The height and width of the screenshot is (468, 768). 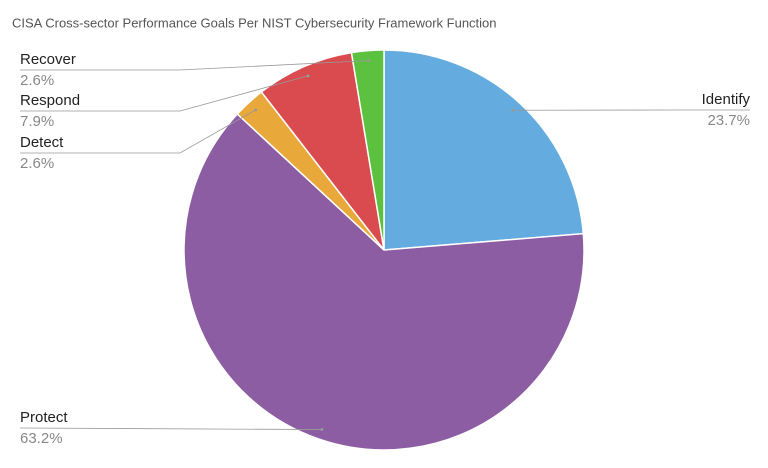 What do you see at coordinates (42, 142) in the screenshot?
I see `slice-label: Detect` at bounding box center [42, 142].